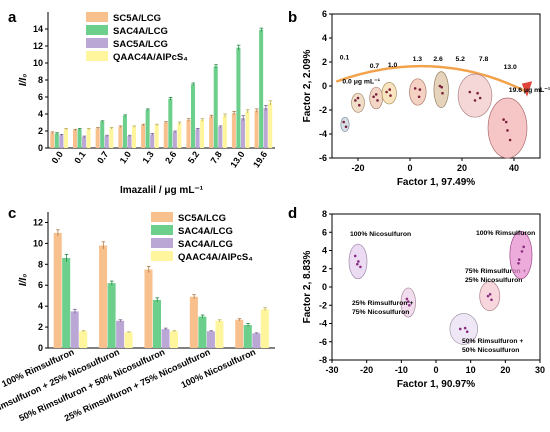  What do you see at coordinates (12, 17) in the screenshot?
I see `panel-a-letter: a` at bounding box center [12, 17].